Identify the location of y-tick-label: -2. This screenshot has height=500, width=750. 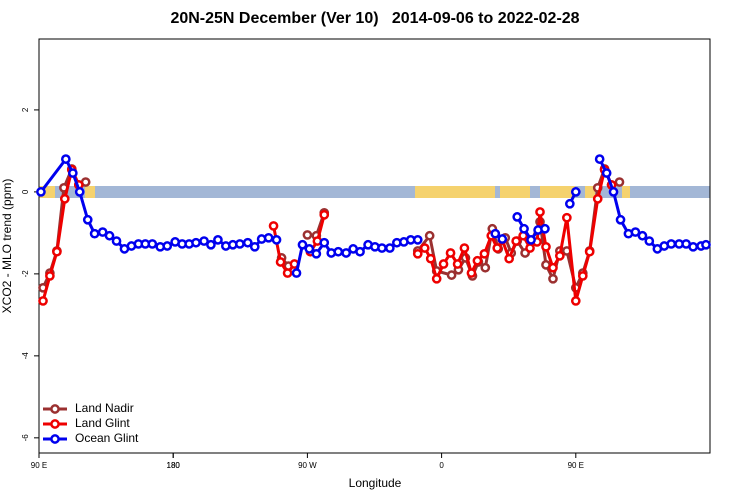
(25, 274).